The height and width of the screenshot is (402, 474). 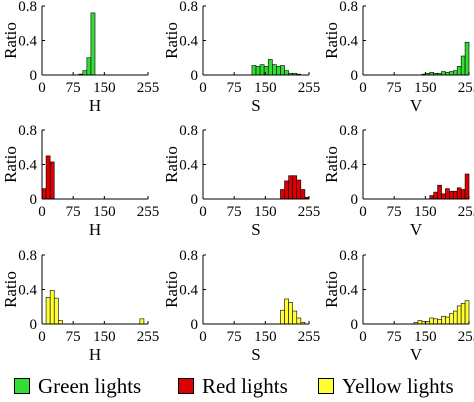 I want to click on legend-item-green: Green lights, so click(x=77, y=386).